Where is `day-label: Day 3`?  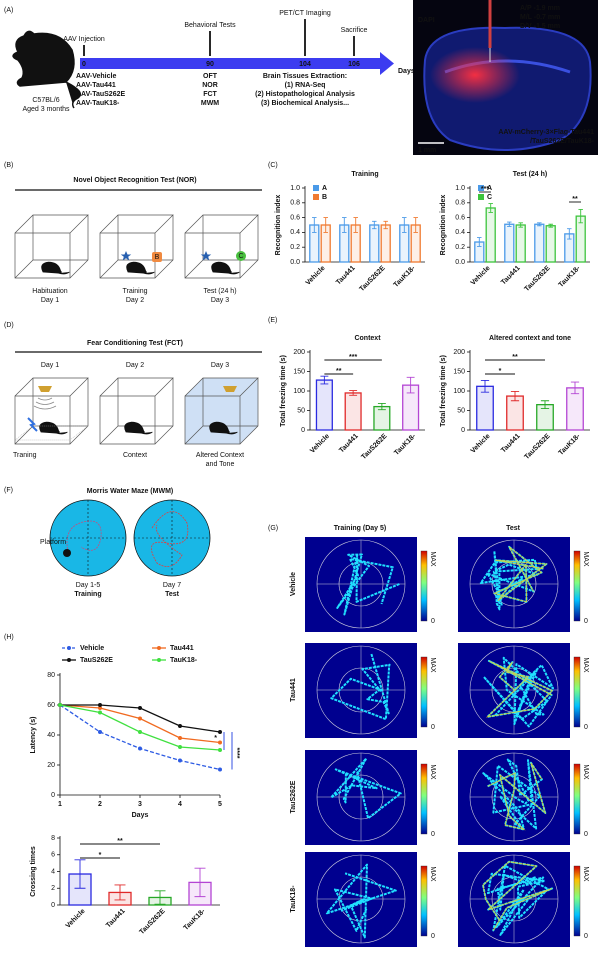 day-label: Day 3 is located at coordinates (220, 365).